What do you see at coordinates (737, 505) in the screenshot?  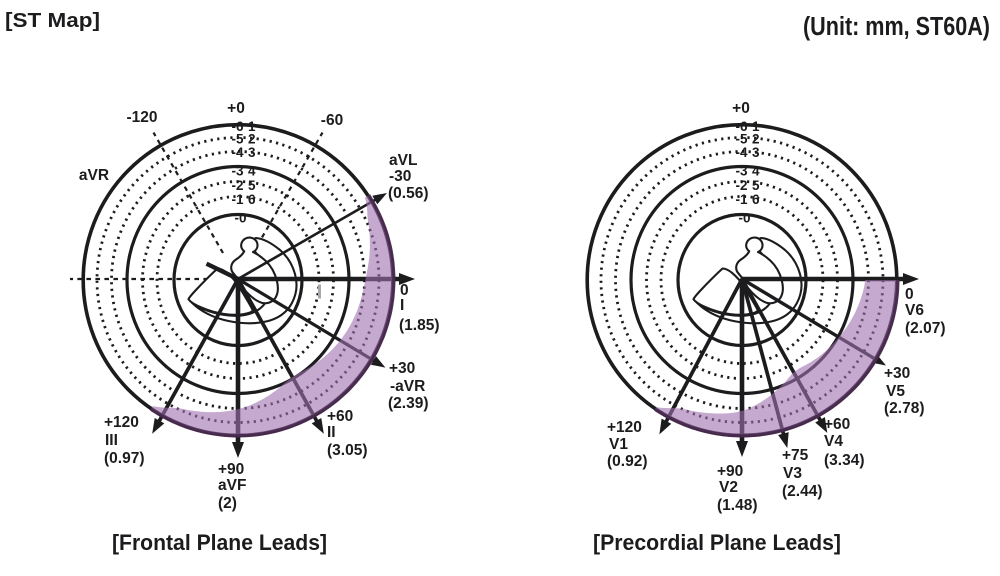 I see `svg-text: (1.48)` at bounding box center [737, 505].